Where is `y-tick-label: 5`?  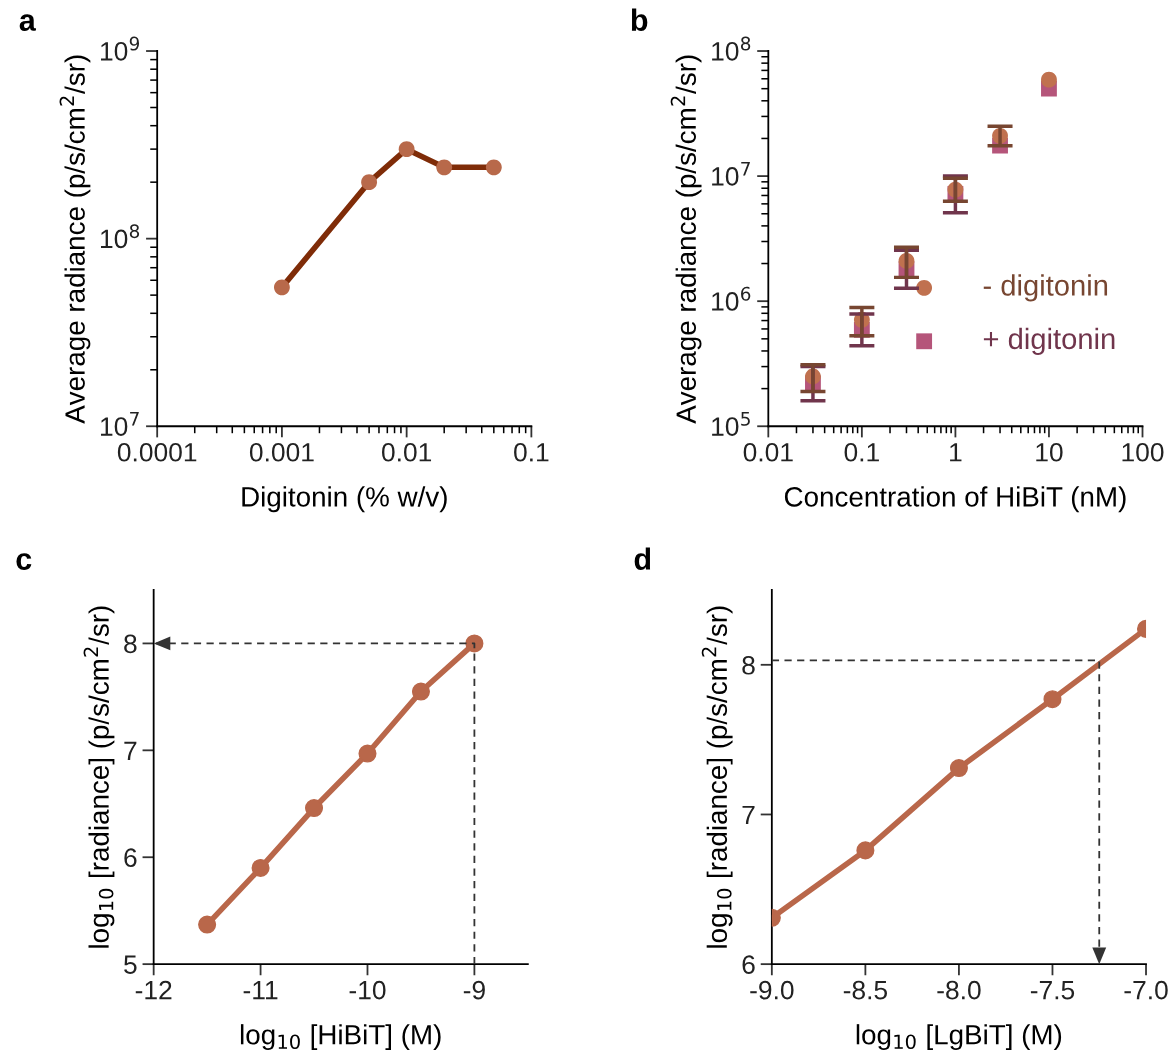
y-tick-label: 5 is located at coordinates (130, 964).